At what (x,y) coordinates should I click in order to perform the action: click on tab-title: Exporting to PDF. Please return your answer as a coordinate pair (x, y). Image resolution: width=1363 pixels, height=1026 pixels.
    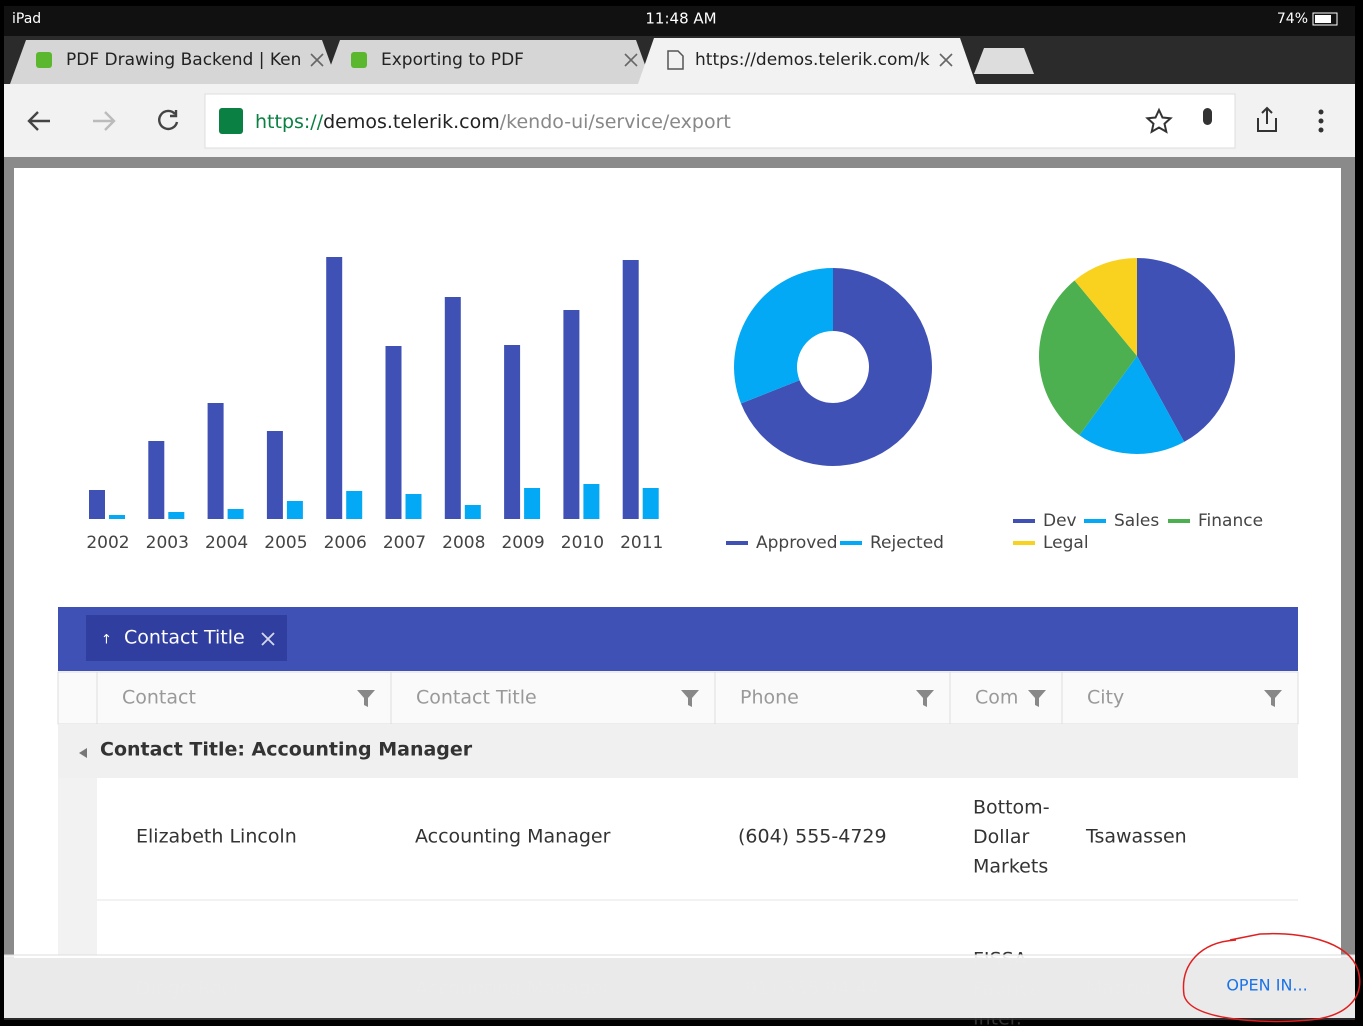
    Looking at the image, I should click on (452, 60).